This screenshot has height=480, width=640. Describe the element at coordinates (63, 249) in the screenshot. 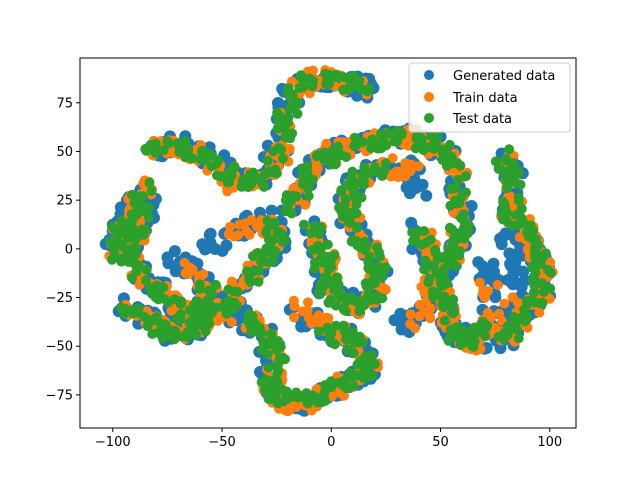

I see `y-axis: −75 −50 −25 0 25 50 75` at that location.